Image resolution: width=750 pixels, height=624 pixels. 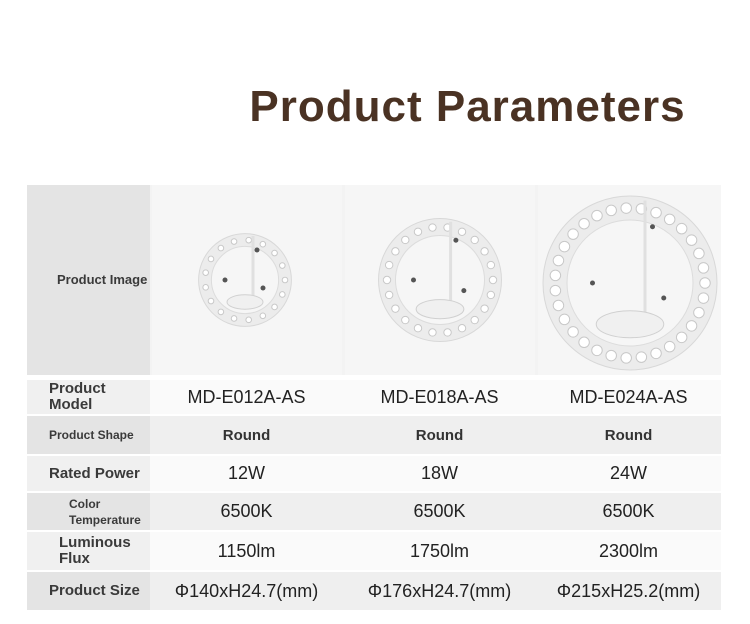 What do you see at coordinates (439, 550) in the screenshot?
I see `cell-value: 1750lm` at bounding box center [439, 550].